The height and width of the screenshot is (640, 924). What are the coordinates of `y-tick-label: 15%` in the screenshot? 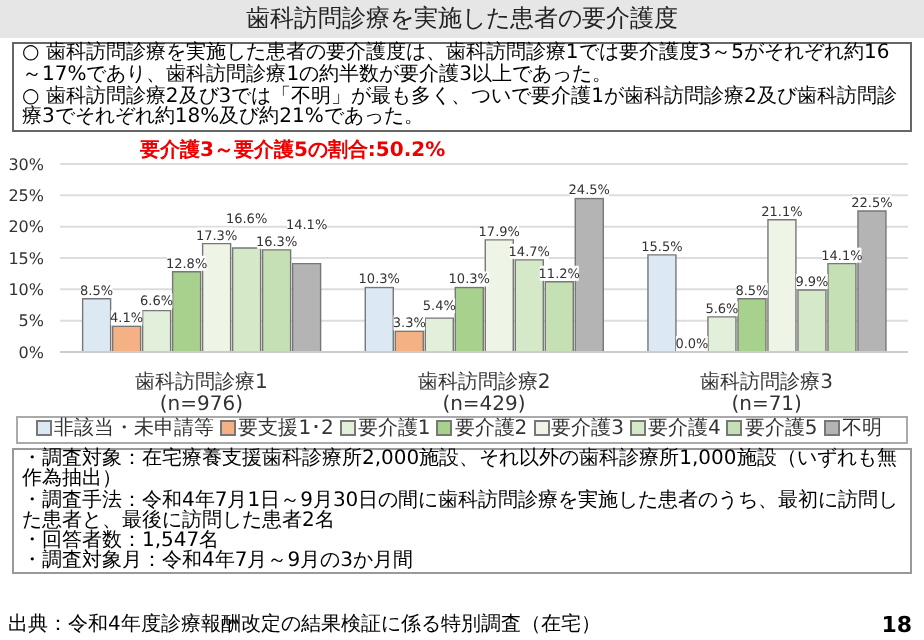 It's located at (26, 259).